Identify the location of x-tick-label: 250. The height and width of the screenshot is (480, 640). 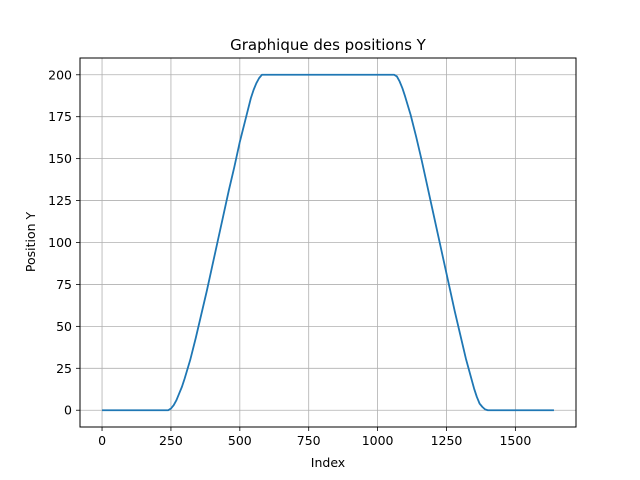
(171, 440).